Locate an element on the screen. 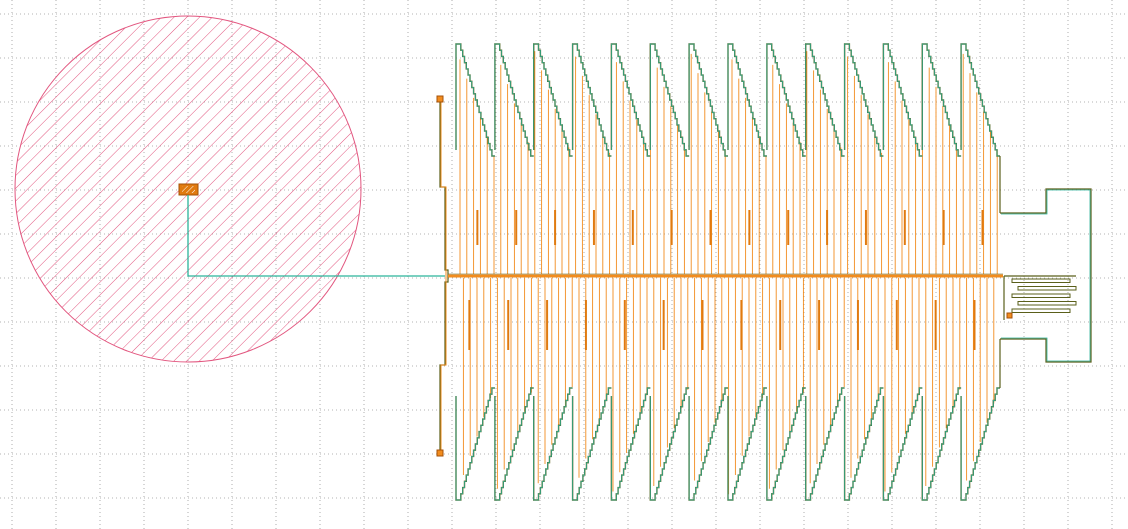 The image size is (1128, 529). right-connector is located at coordinates (1046, 275).